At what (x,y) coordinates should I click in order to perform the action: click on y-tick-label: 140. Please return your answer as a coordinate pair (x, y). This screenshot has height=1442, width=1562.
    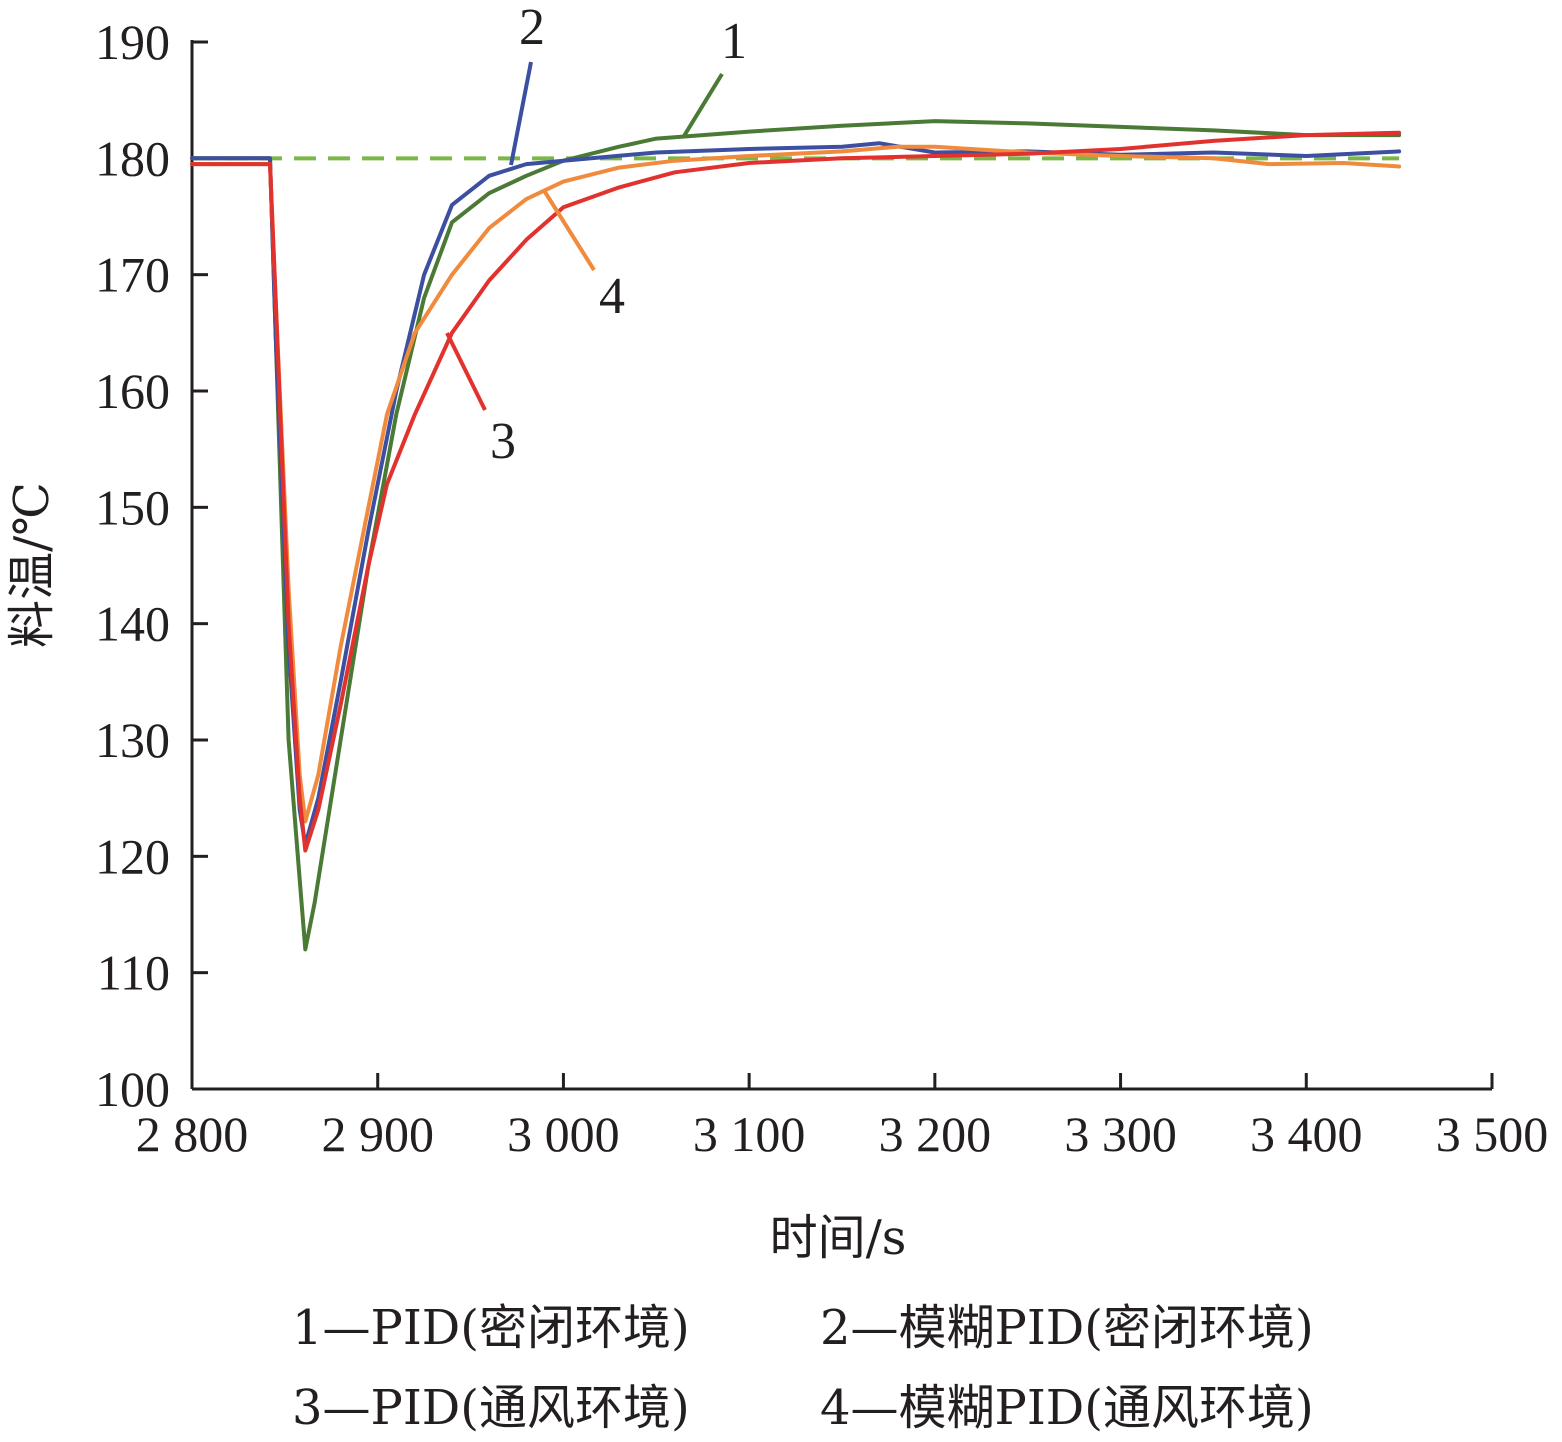
    Looking at the image, I should click on (132, 624).